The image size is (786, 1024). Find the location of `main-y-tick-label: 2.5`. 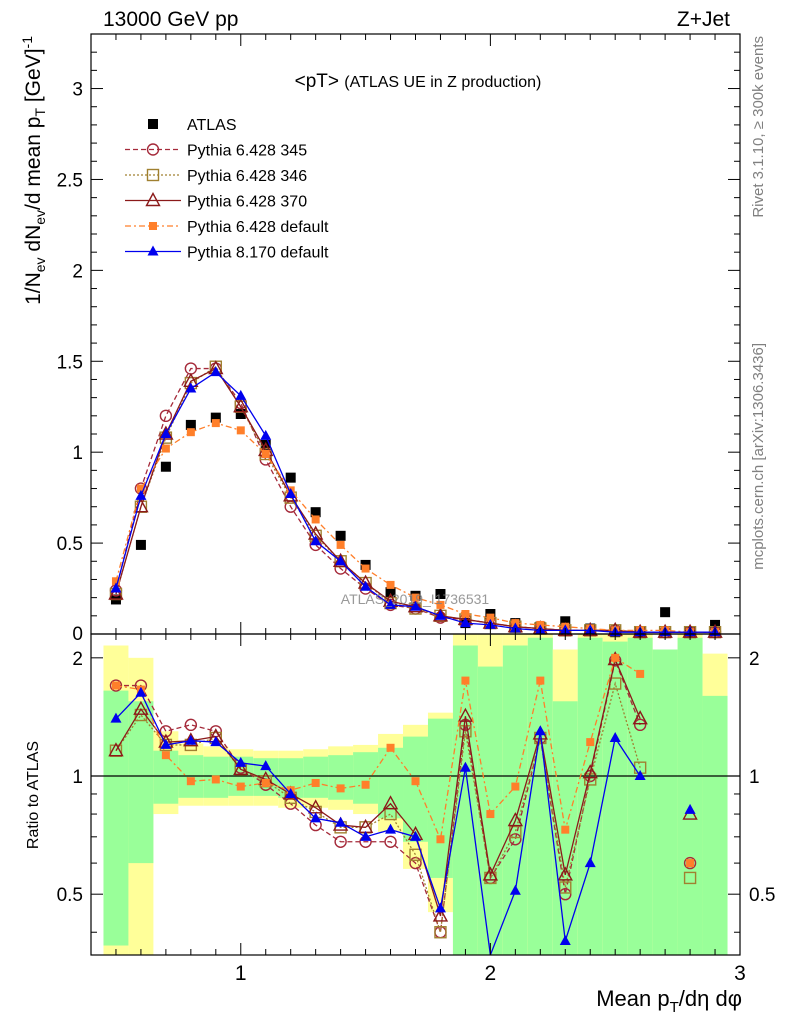

main-y-tick-label: 2.5 is located at coordinates (70, 180).